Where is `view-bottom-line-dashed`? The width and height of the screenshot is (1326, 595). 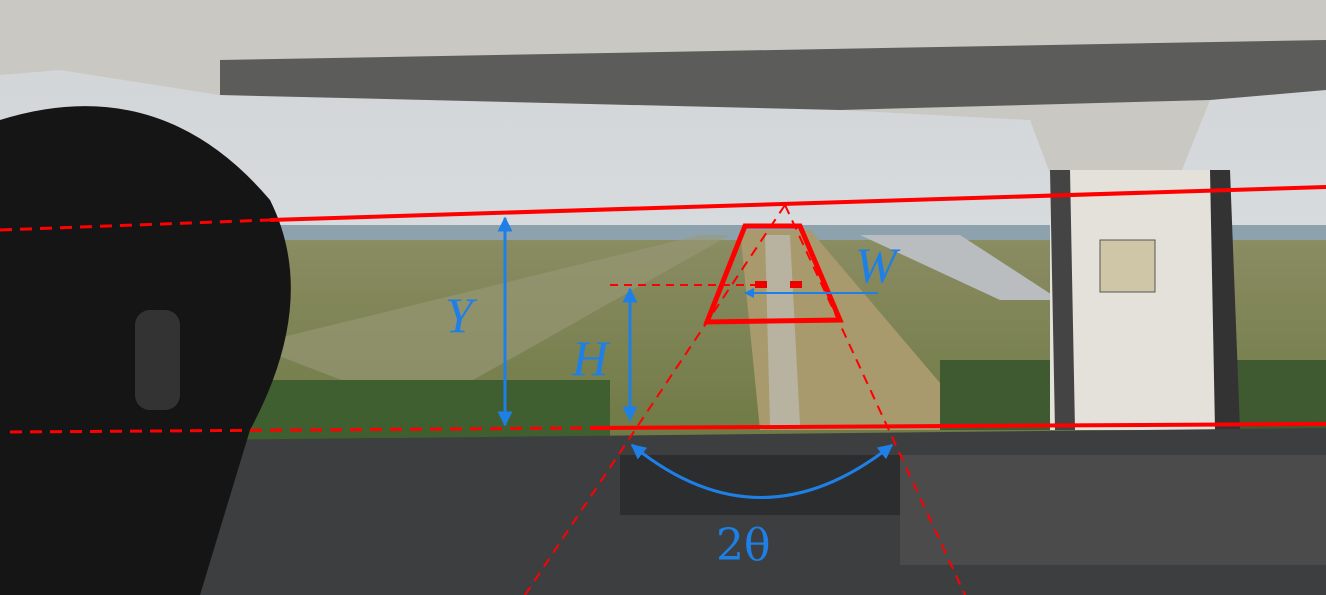 view-bottom-line-dashed is located at coordinates (300, 430).